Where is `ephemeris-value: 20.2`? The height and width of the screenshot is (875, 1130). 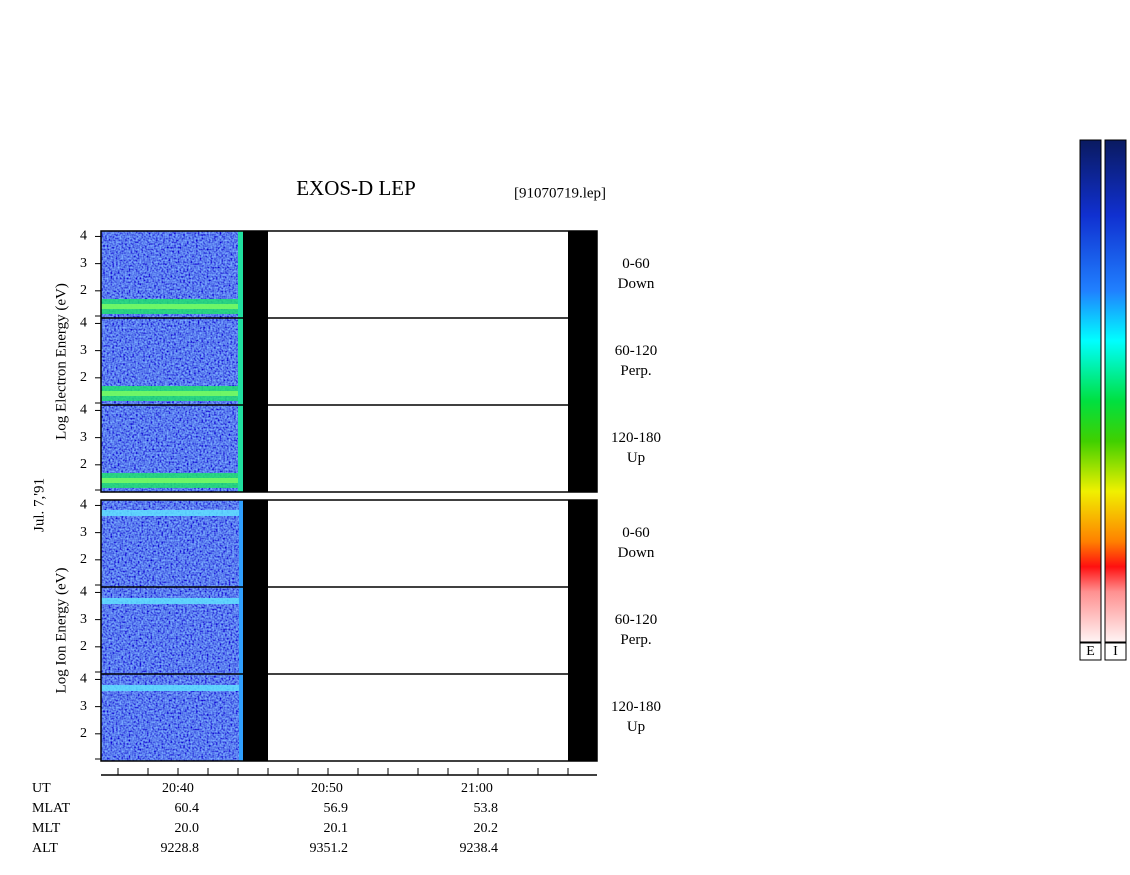 ephemeris-value: 20.2 is located at coordinates (486, 828).